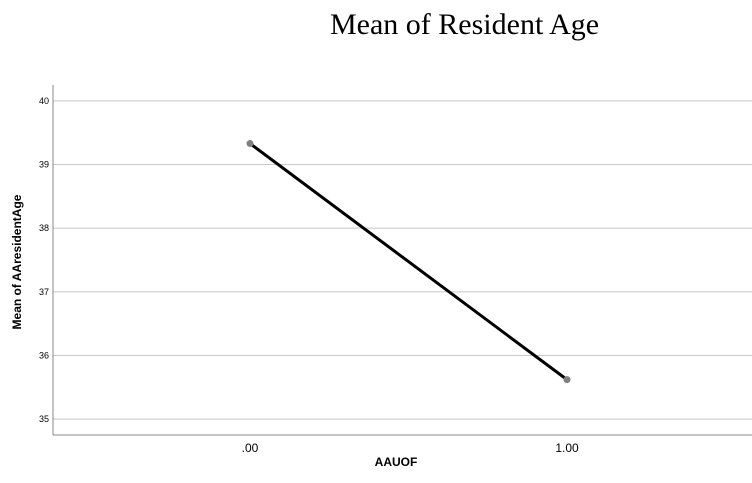 The image size is (752, 483). Describe the element at coordinates (410, 448) in the screenshot. I see `x-tick-labels: .00 1.00` at that location.